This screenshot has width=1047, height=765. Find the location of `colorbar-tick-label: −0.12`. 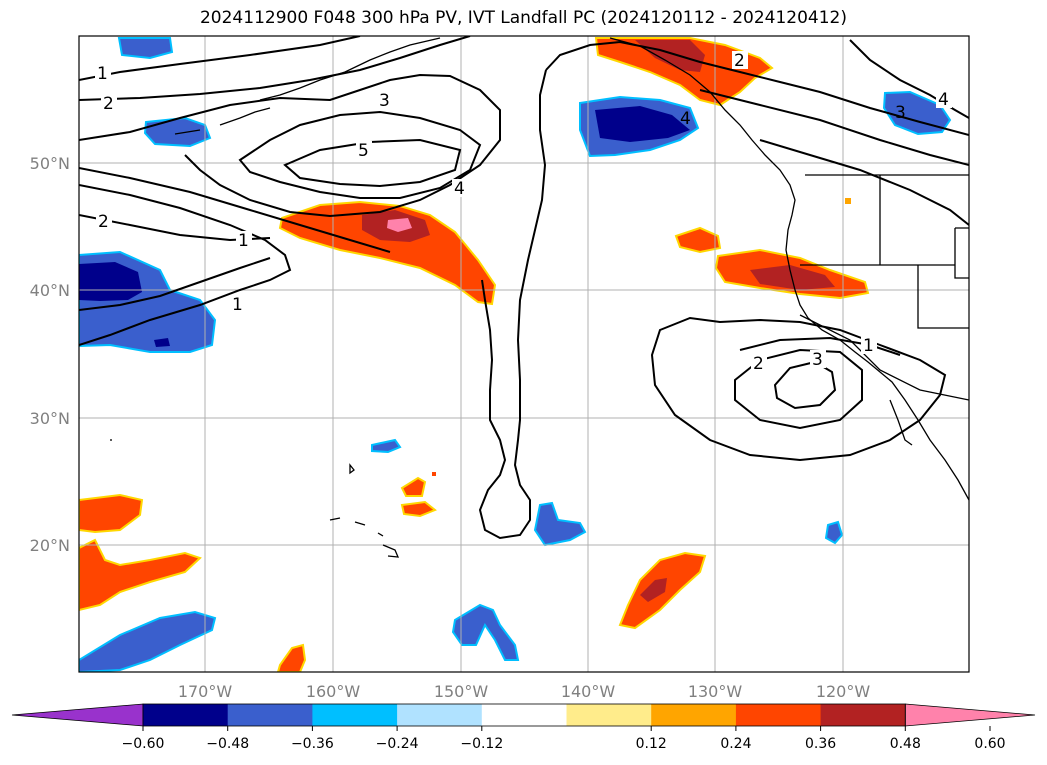

colorbar-tick-label: −0.12 is located at coordinates (481, 744).